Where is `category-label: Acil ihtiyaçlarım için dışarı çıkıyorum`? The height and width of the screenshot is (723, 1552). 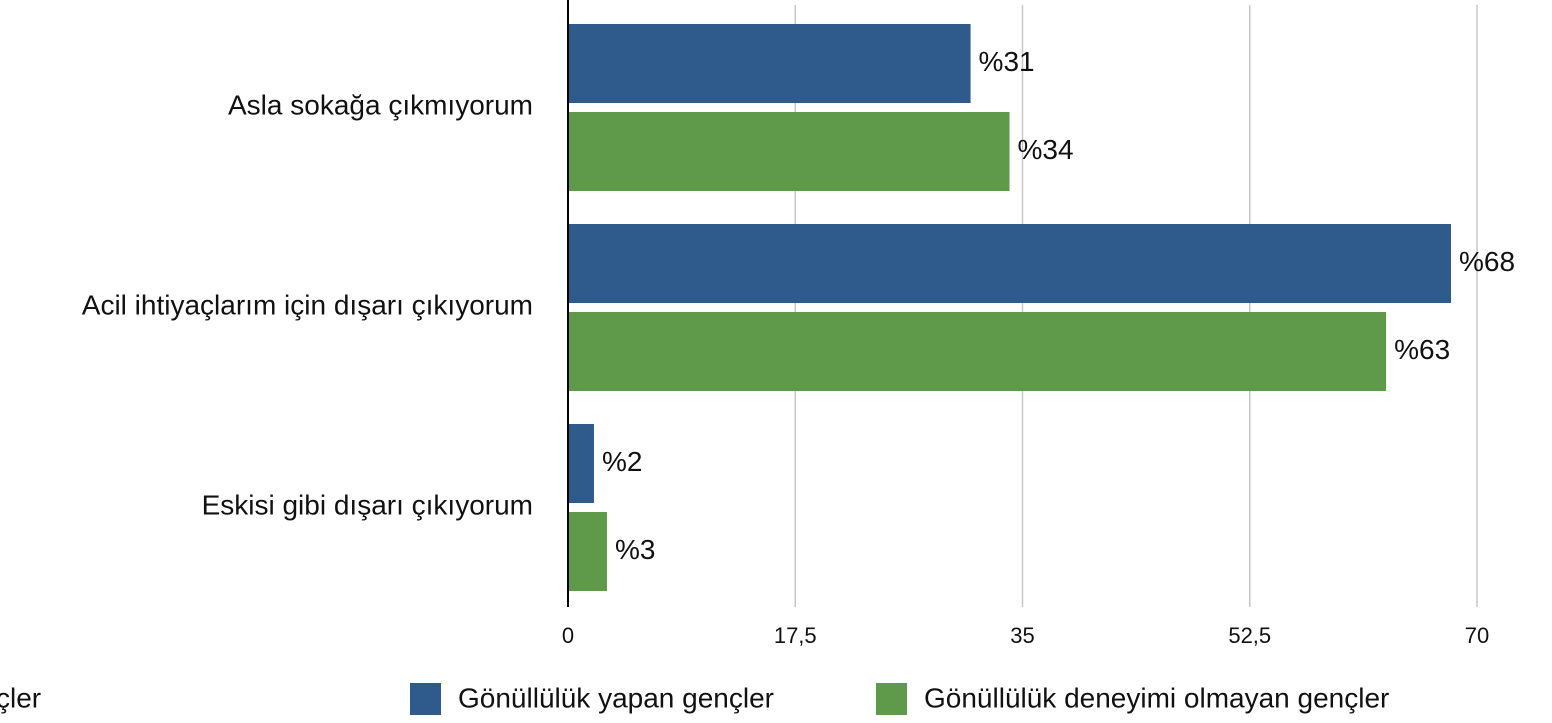
category-label: Acil ihtiyaçlarım için dışarı çıkıyorum is located at coordinates (307, 304).